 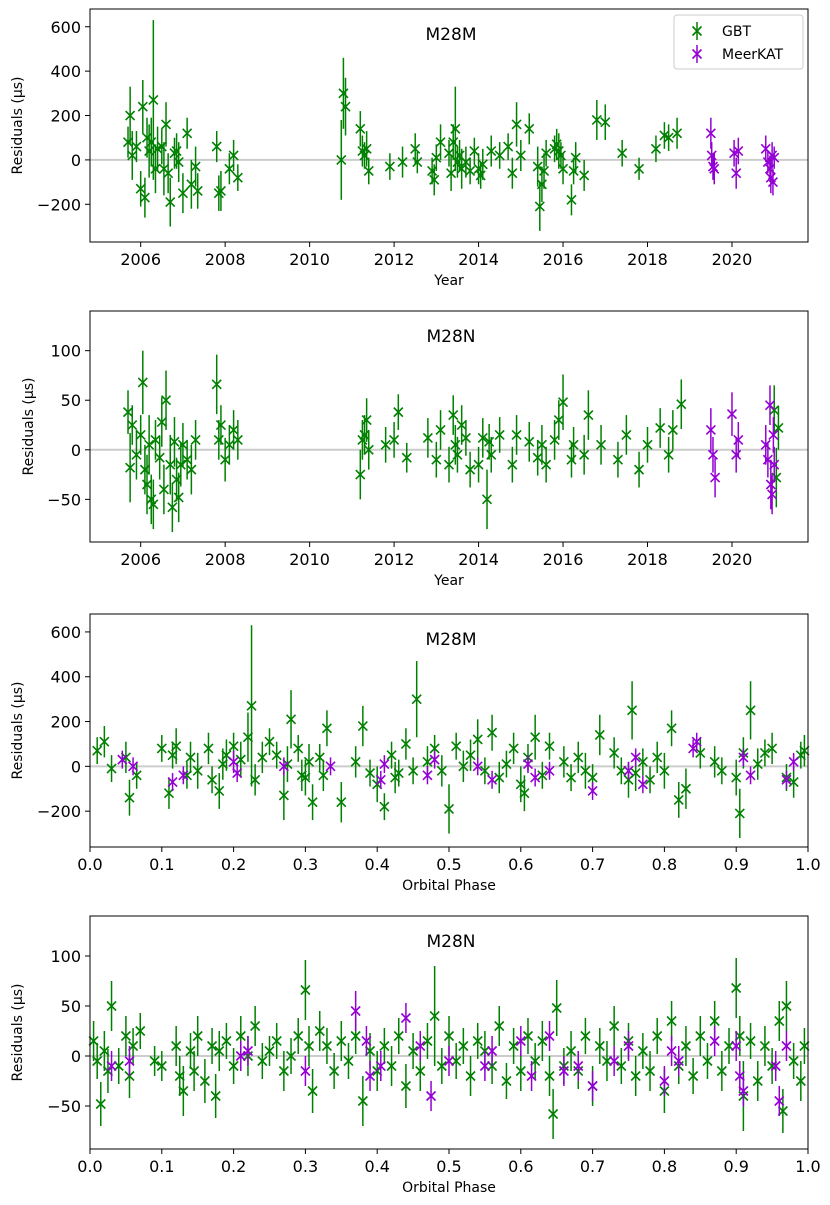 What do you see at coordinates (64, 499) in the screenshot?
I see `y-tick-label: −50` at bounding box center [64, 499].